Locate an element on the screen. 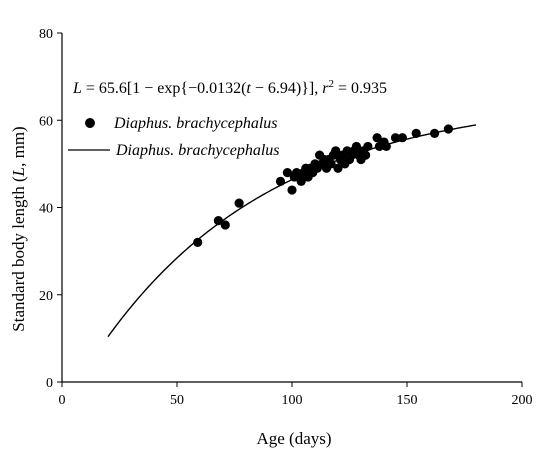 The height and width of the screenshot is (460, 550). y-axis-label: Standard body length (L, mm) is located at coordinates (18, 228).